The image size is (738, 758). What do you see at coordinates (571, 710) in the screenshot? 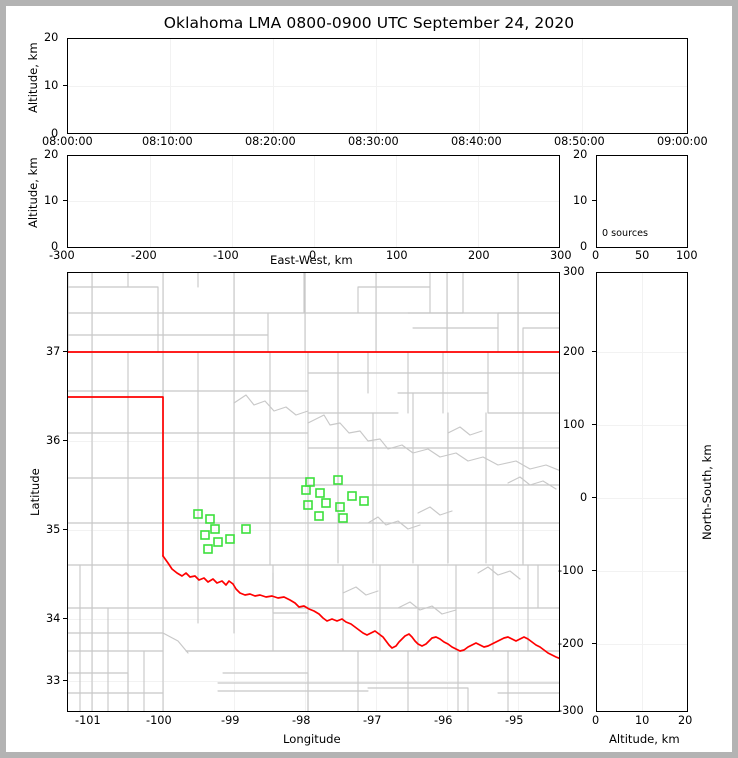
I see `tick-label-y: -300` at bounding box center [571, 710].